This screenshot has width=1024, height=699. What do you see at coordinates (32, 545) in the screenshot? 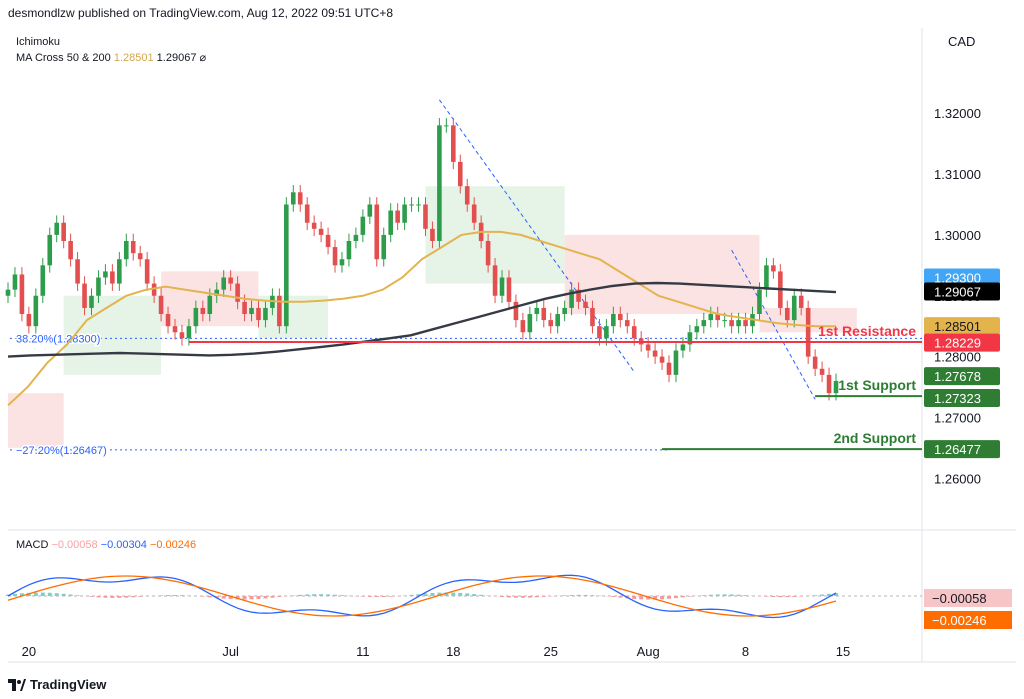
I see `macd-label: MACD` at bounding box center [32, 545].